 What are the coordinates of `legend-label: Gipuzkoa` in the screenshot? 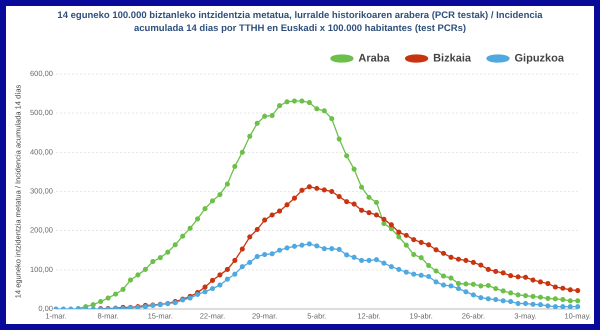 It's located at (539, 58).